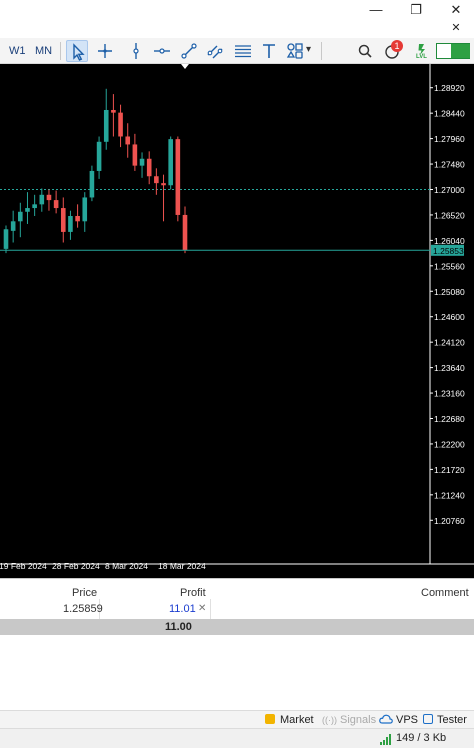  Describe the element at coordinates (460, 51) in the screenshot. I see `signal-strength-fill` at that location.